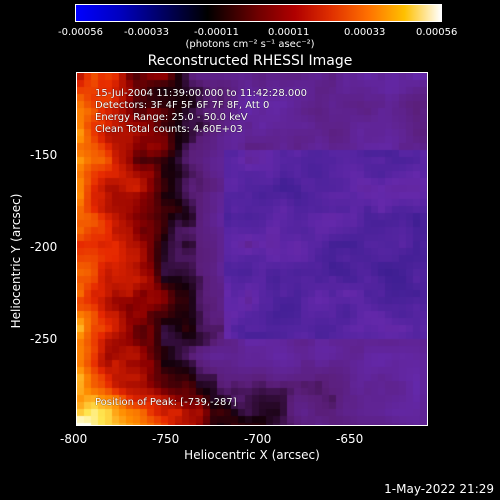  I want to click on colorbar-tick: -0.00033, so click(146, 32).